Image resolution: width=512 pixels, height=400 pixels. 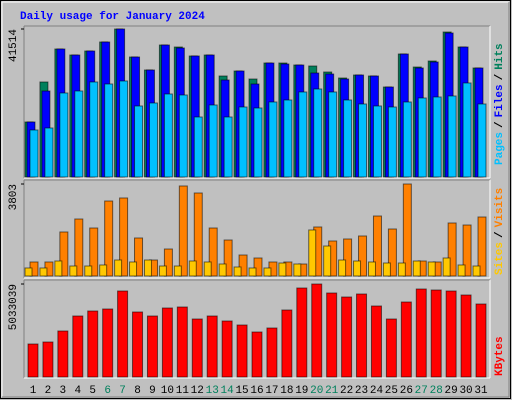 What do you see at coordinates (286, 391) in the screenshot?
I see `x-tick-label: 18` at bounding box center [286, 391].